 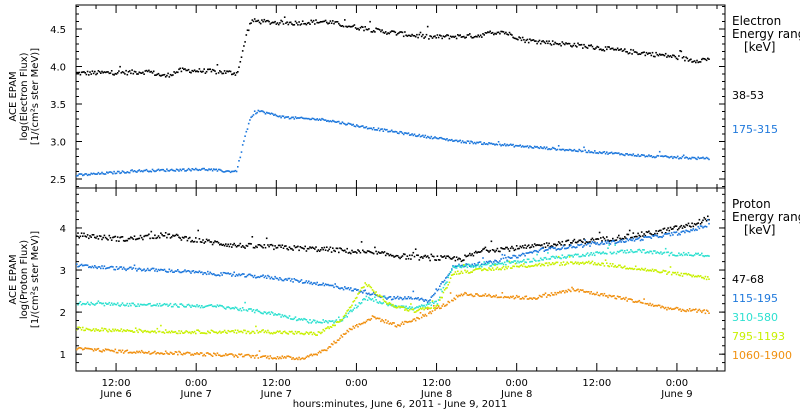 I want to click on y-tick-label: 2.5, so click(x=58, y=180).